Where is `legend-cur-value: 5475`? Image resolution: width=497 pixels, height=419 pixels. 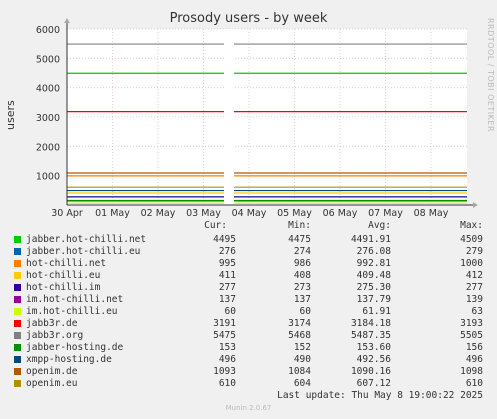
legend-cur-value: 5475 is located at coordinates (224, 335).